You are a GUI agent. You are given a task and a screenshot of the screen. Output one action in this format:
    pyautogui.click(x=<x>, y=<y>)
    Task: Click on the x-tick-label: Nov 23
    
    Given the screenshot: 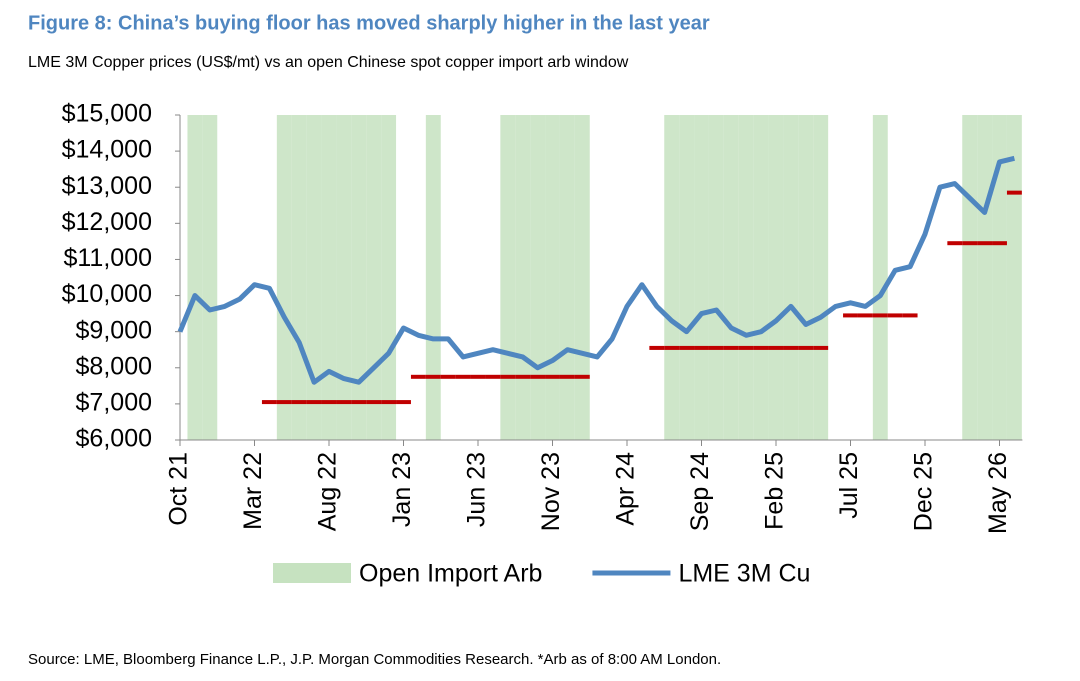 What is the action you would take?
    pyautogui.click(x=551, y=491)
    